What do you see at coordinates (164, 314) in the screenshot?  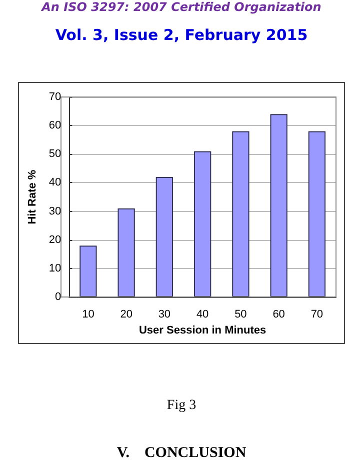 I see `x-tick-label: 30` at bounding box center [164, 314].